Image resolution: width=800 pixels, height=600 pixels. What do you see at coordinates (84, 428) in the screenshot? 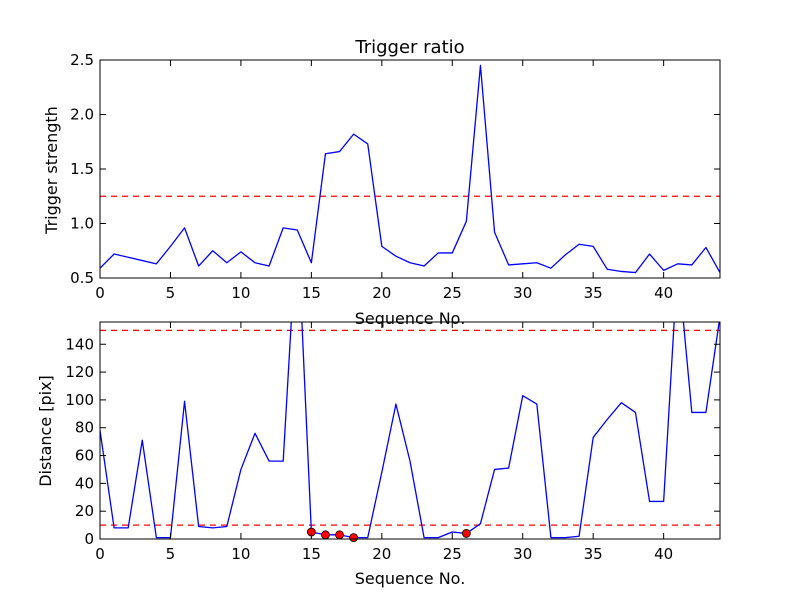
I see `y-tick-label: 80` at bounding box center [84, 428].